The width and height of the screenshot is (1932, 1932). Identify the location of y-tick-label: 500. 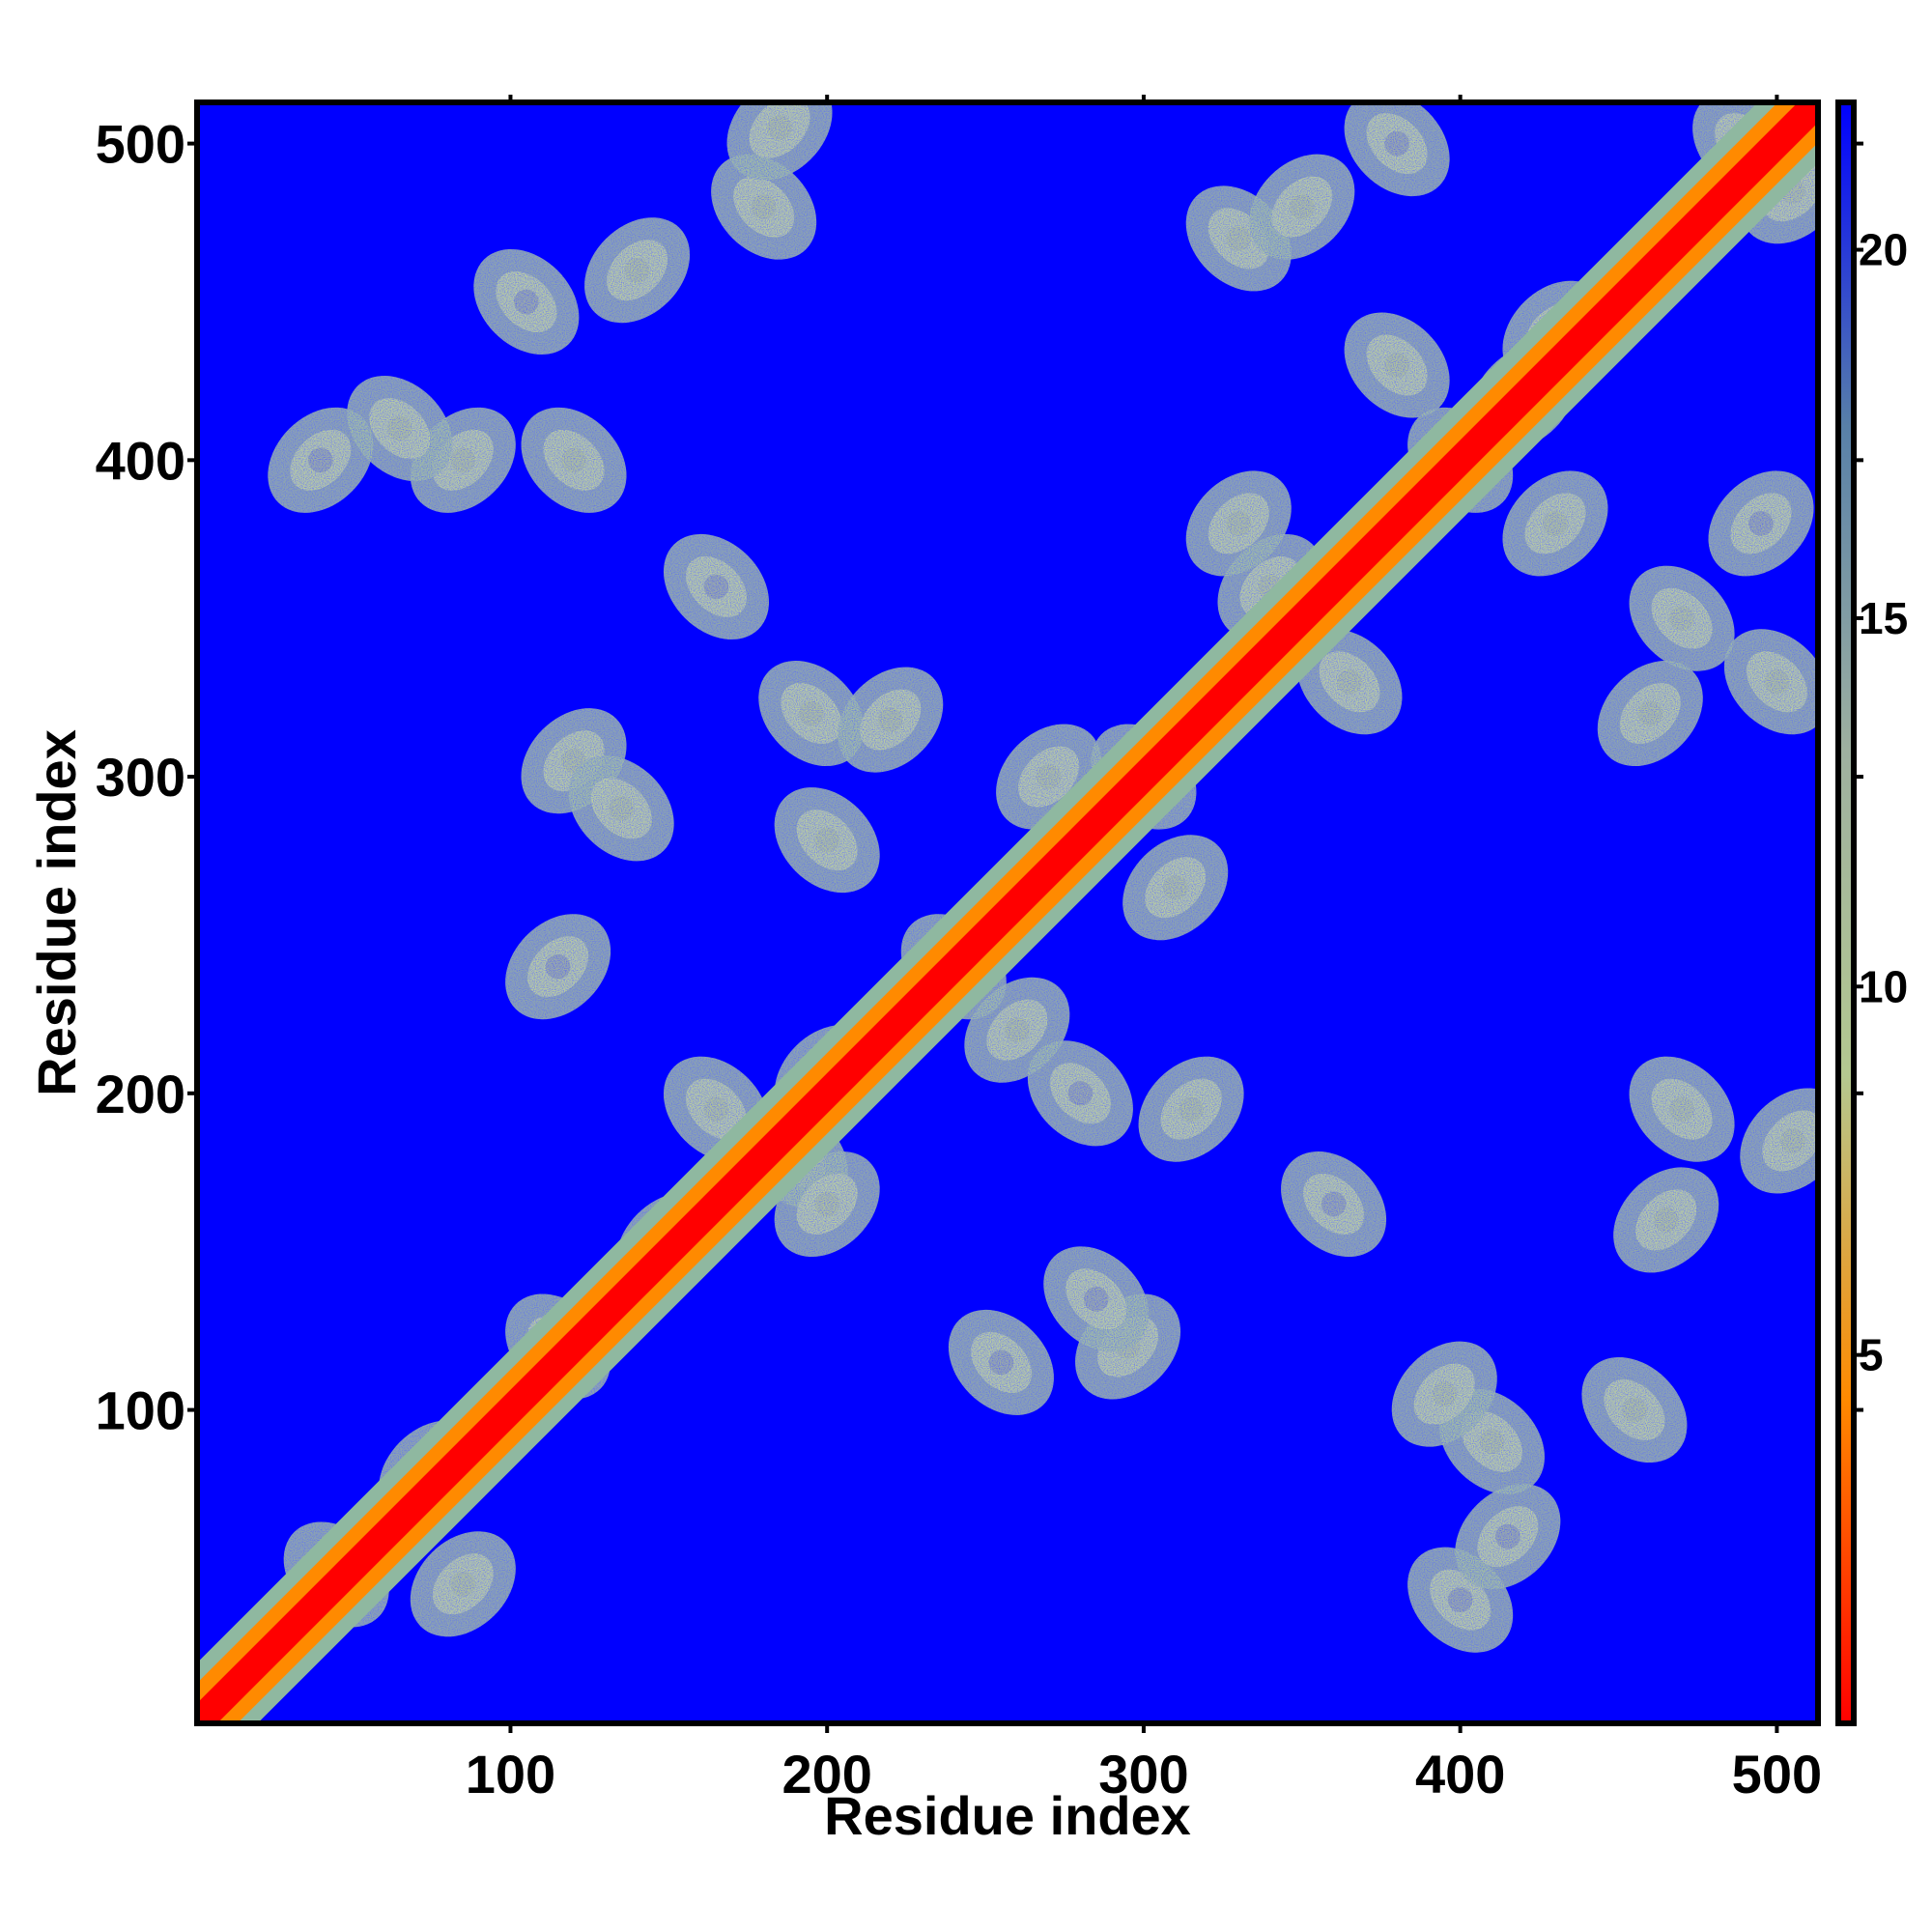
(140, 144).